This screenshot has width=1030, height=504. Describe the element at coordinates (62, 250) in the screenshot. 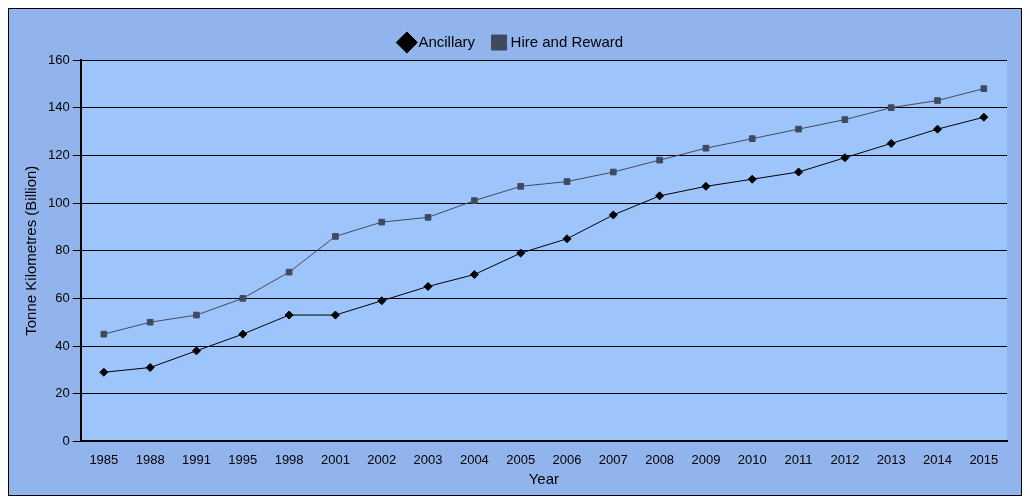

I see `y-tick-label: 80` at that location.